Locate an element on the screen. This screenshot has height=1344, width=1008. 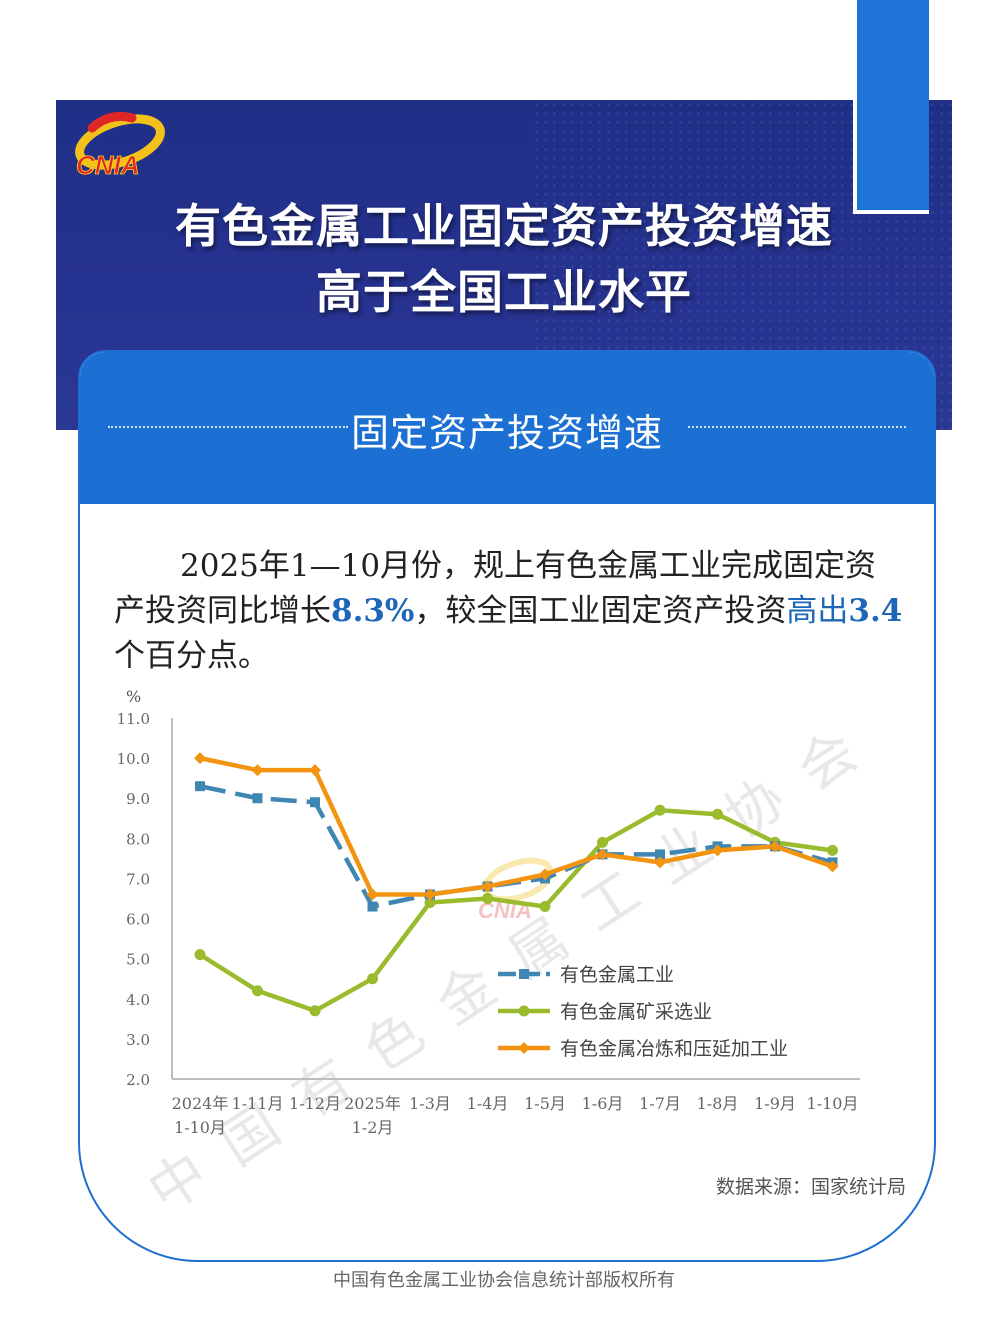
data-source: 数据来源：国家统计局 is located at coordinates (810, 1187).